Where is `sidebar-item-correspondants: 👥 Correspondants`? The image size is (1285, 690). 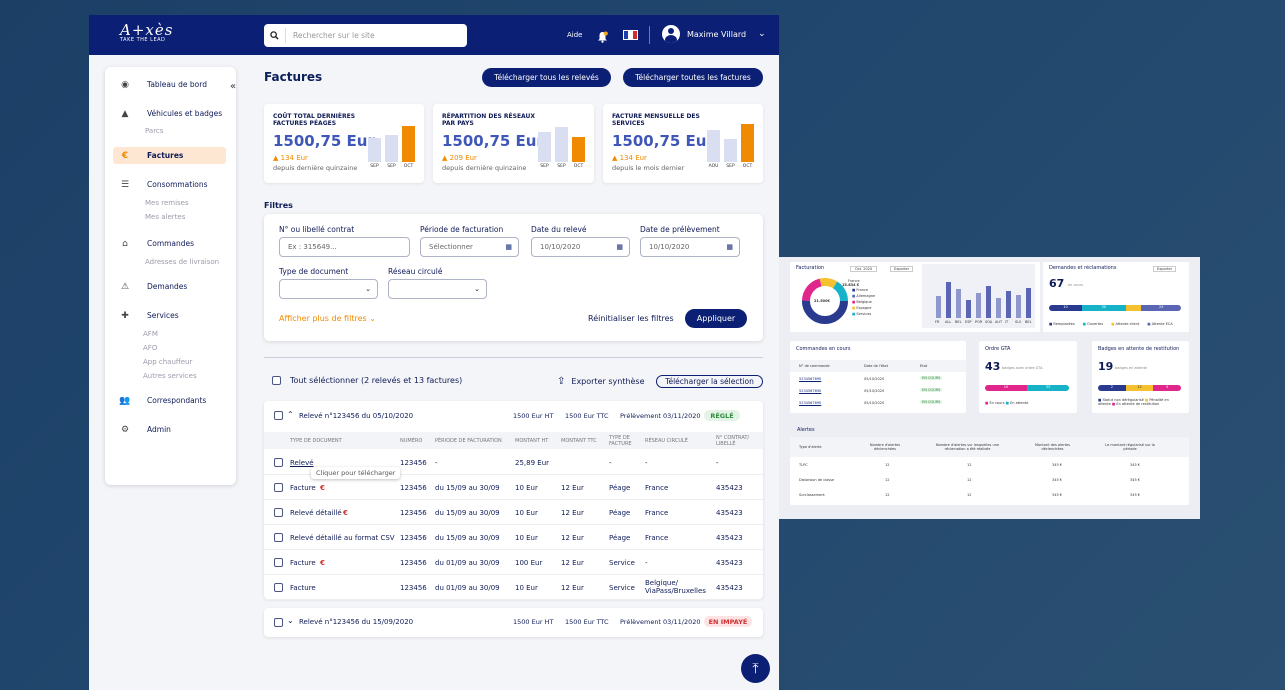 sidebar-item-correspondants: 👥 Correspondants is located at coordinates (169, 400).